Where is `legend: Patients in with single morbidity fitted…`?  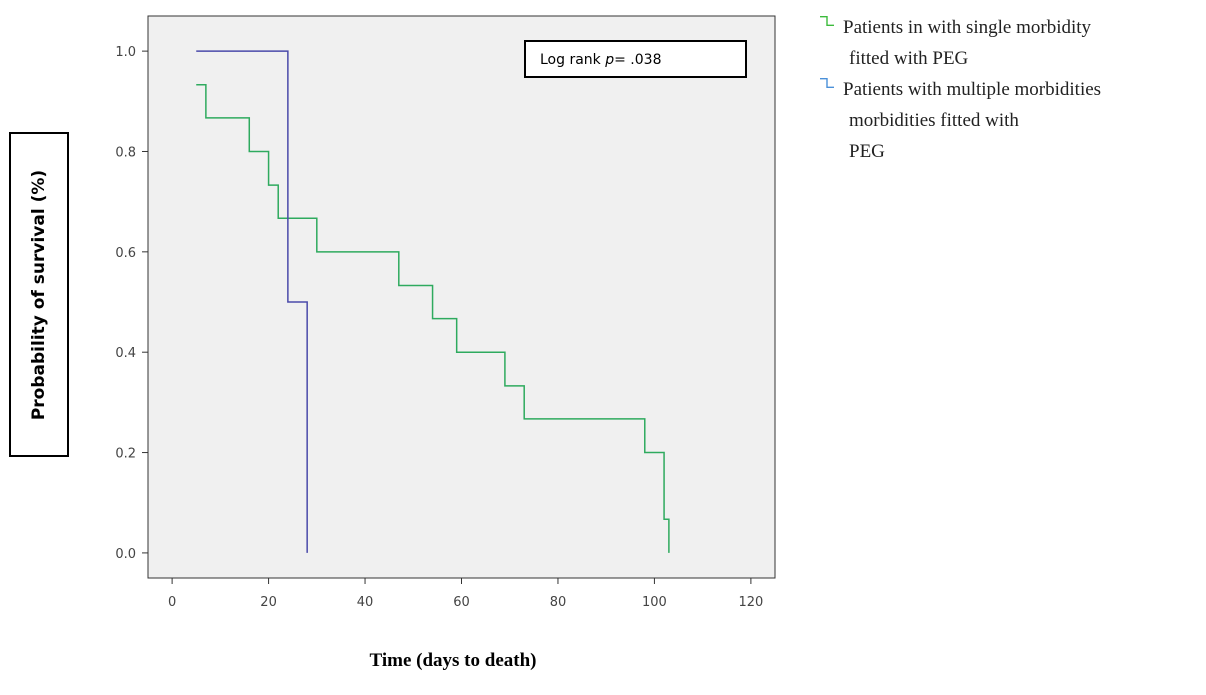
legend: Patients in with single morbidity fitted… is located at coordinates (959, 89).